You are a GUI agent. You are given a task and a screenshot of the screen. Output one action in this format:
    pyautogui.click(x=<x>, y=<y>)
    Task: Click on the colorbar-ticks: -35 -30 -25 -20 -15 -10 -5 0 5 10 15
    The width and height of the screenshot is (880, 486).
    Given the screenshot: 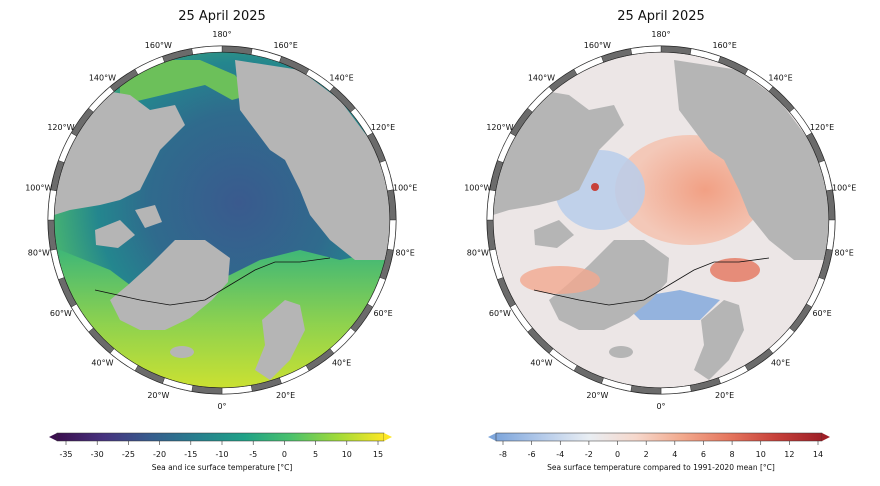 What is the action you would take?
    pyautogui.click(x=221, y=450)
    